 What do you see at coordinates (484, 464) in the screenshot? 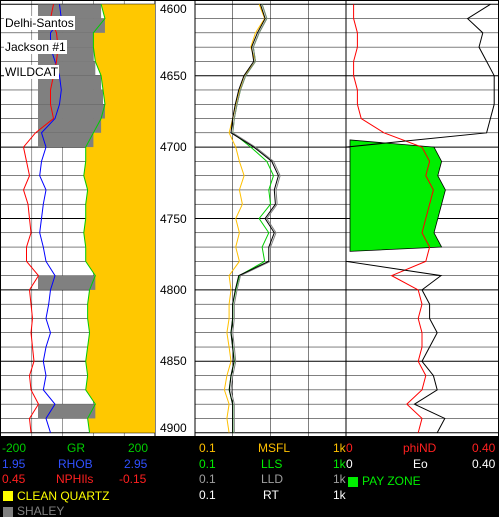
I see `eo-right-scale: 0.40` at bounding box center [484, 464].